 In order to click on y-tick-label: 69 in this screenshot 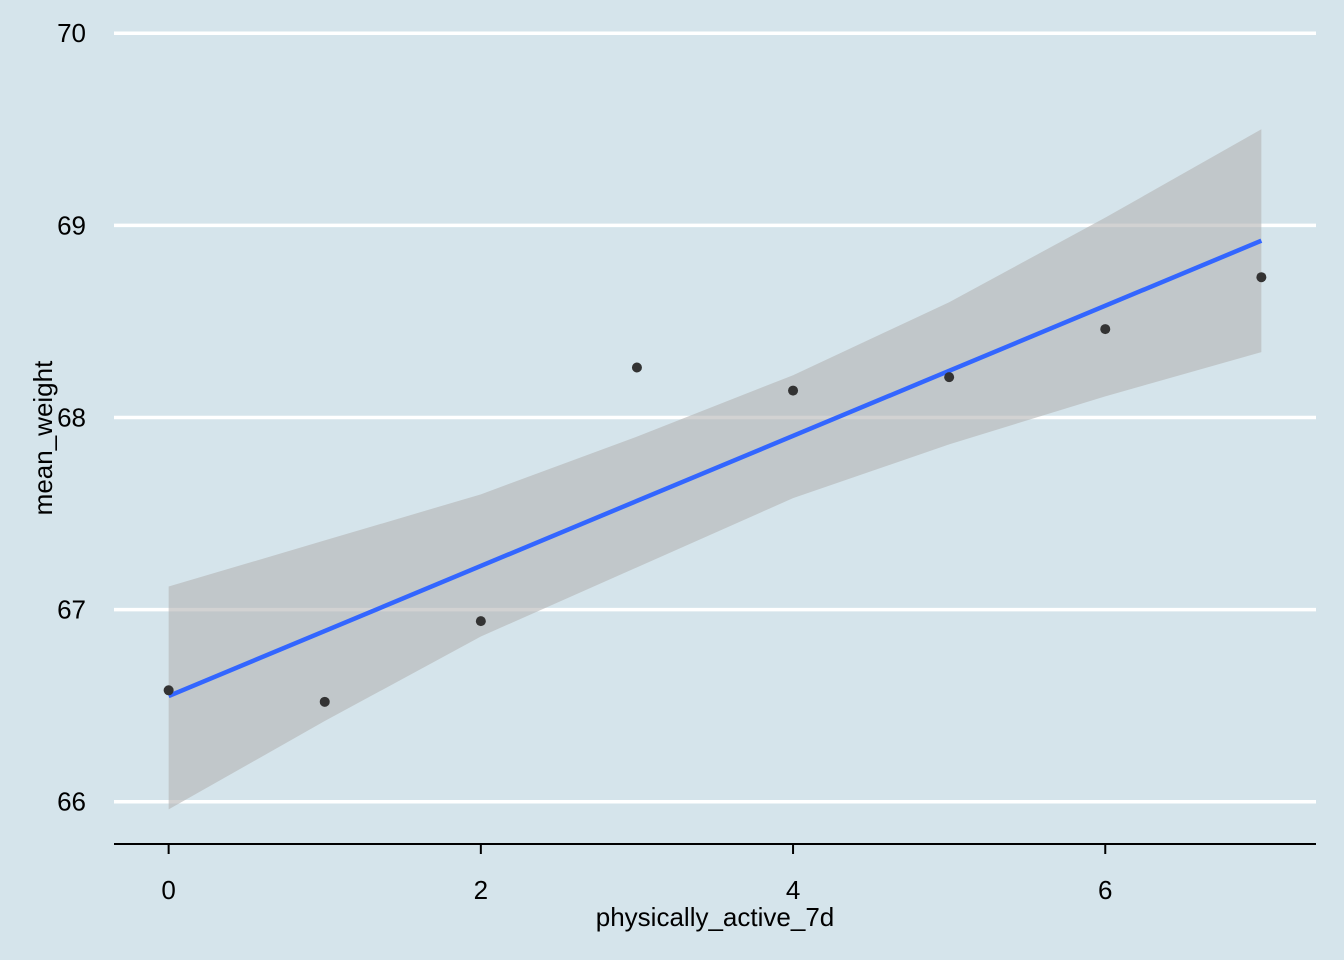, I will do `click(71, 225)`.